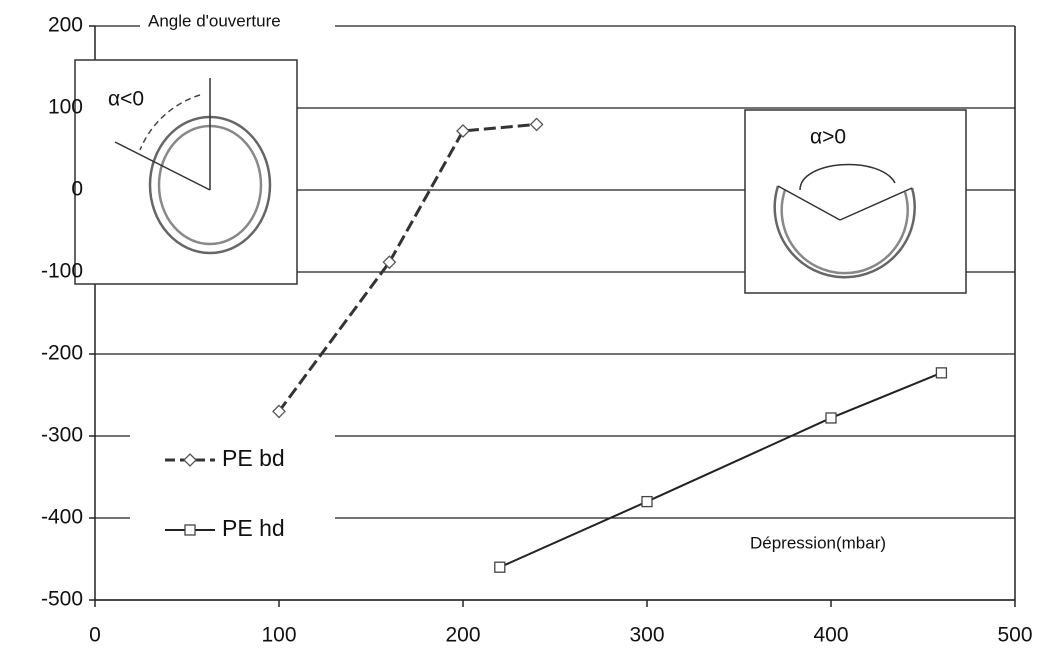 The height and width of the screenshot is (662, 1057). What do you see at coordinates (95, 635) in the screenshot?
I see `x-tick-label: 0` at bounding box center [95, 635].